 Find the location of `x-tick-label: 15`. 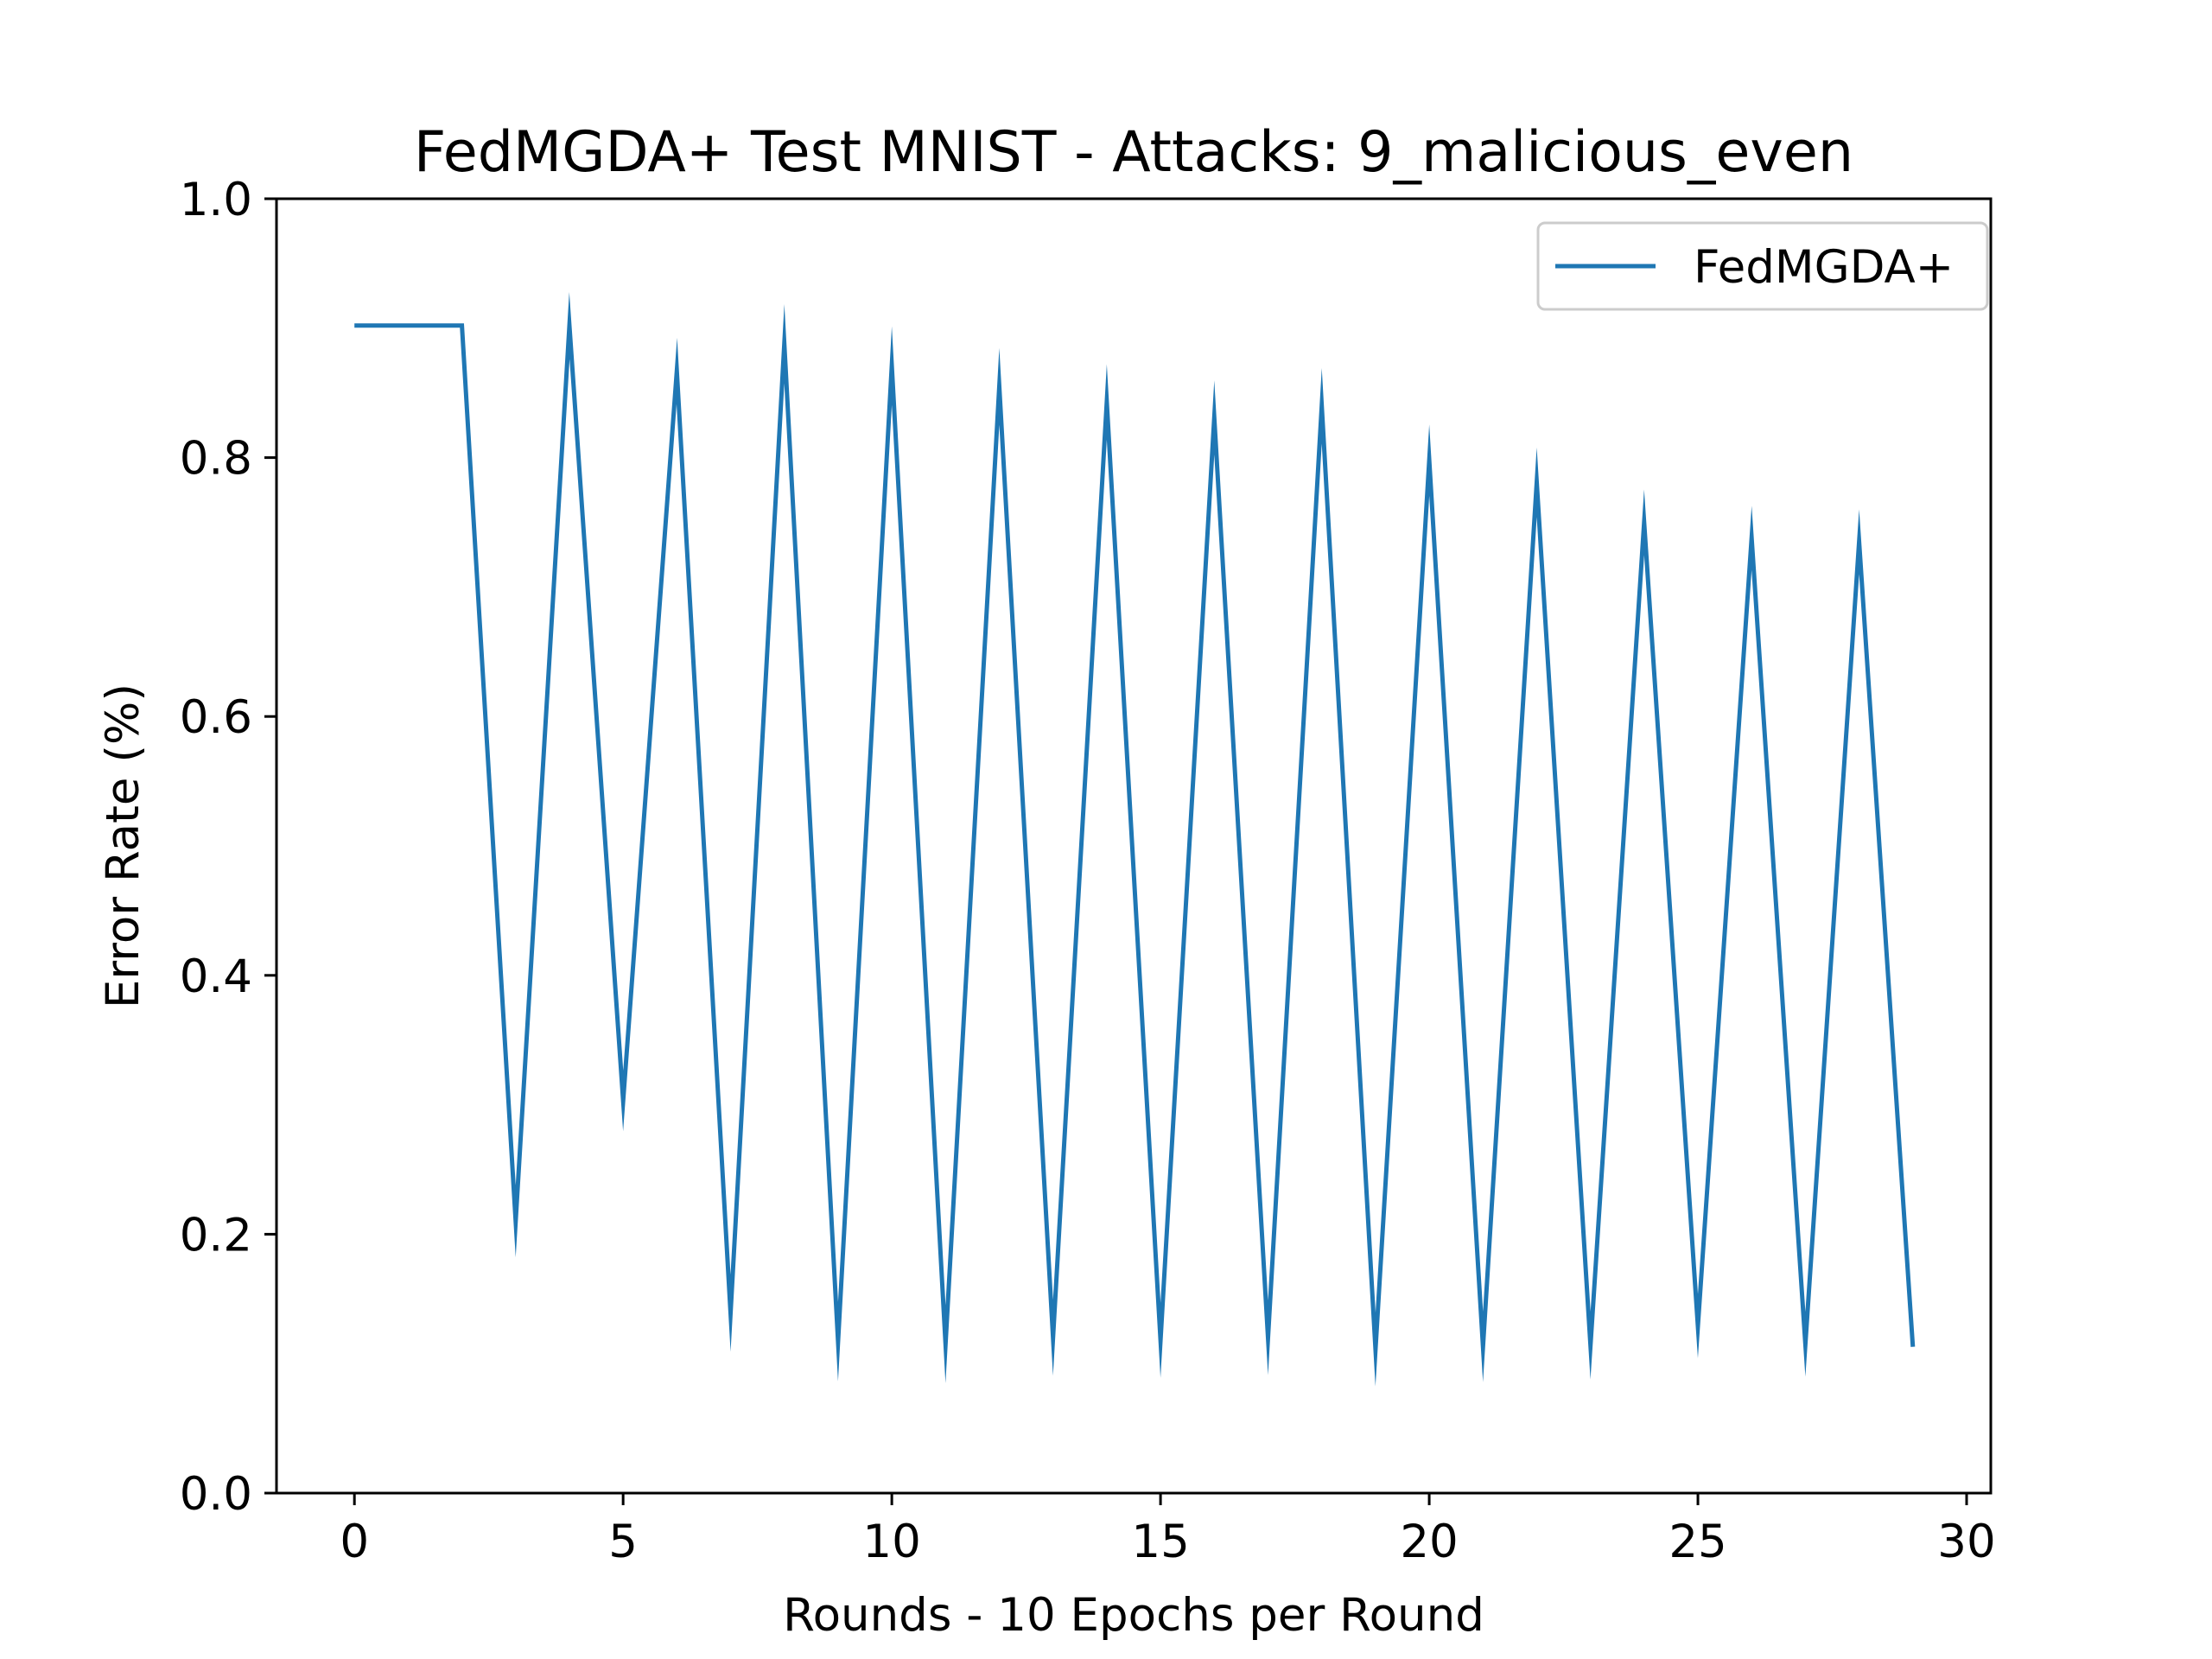

x-tick-label: 15 is located at coordinates (1160, 1542).